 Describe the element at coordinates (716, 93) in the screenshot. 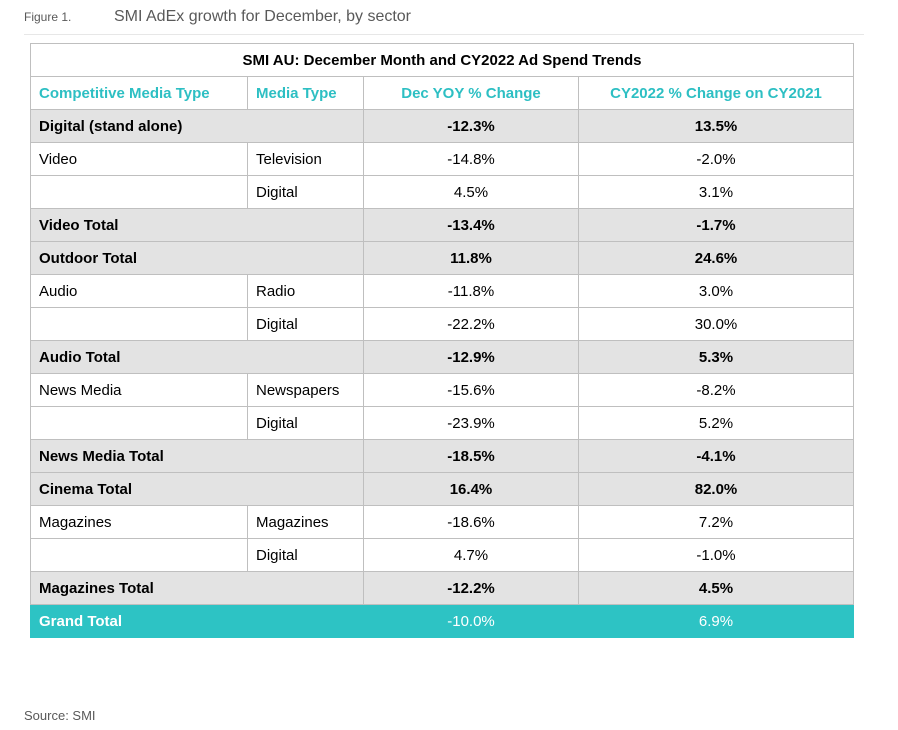

I see `header-cy2022-change: CY2022 % Change on CY2021` at that location.